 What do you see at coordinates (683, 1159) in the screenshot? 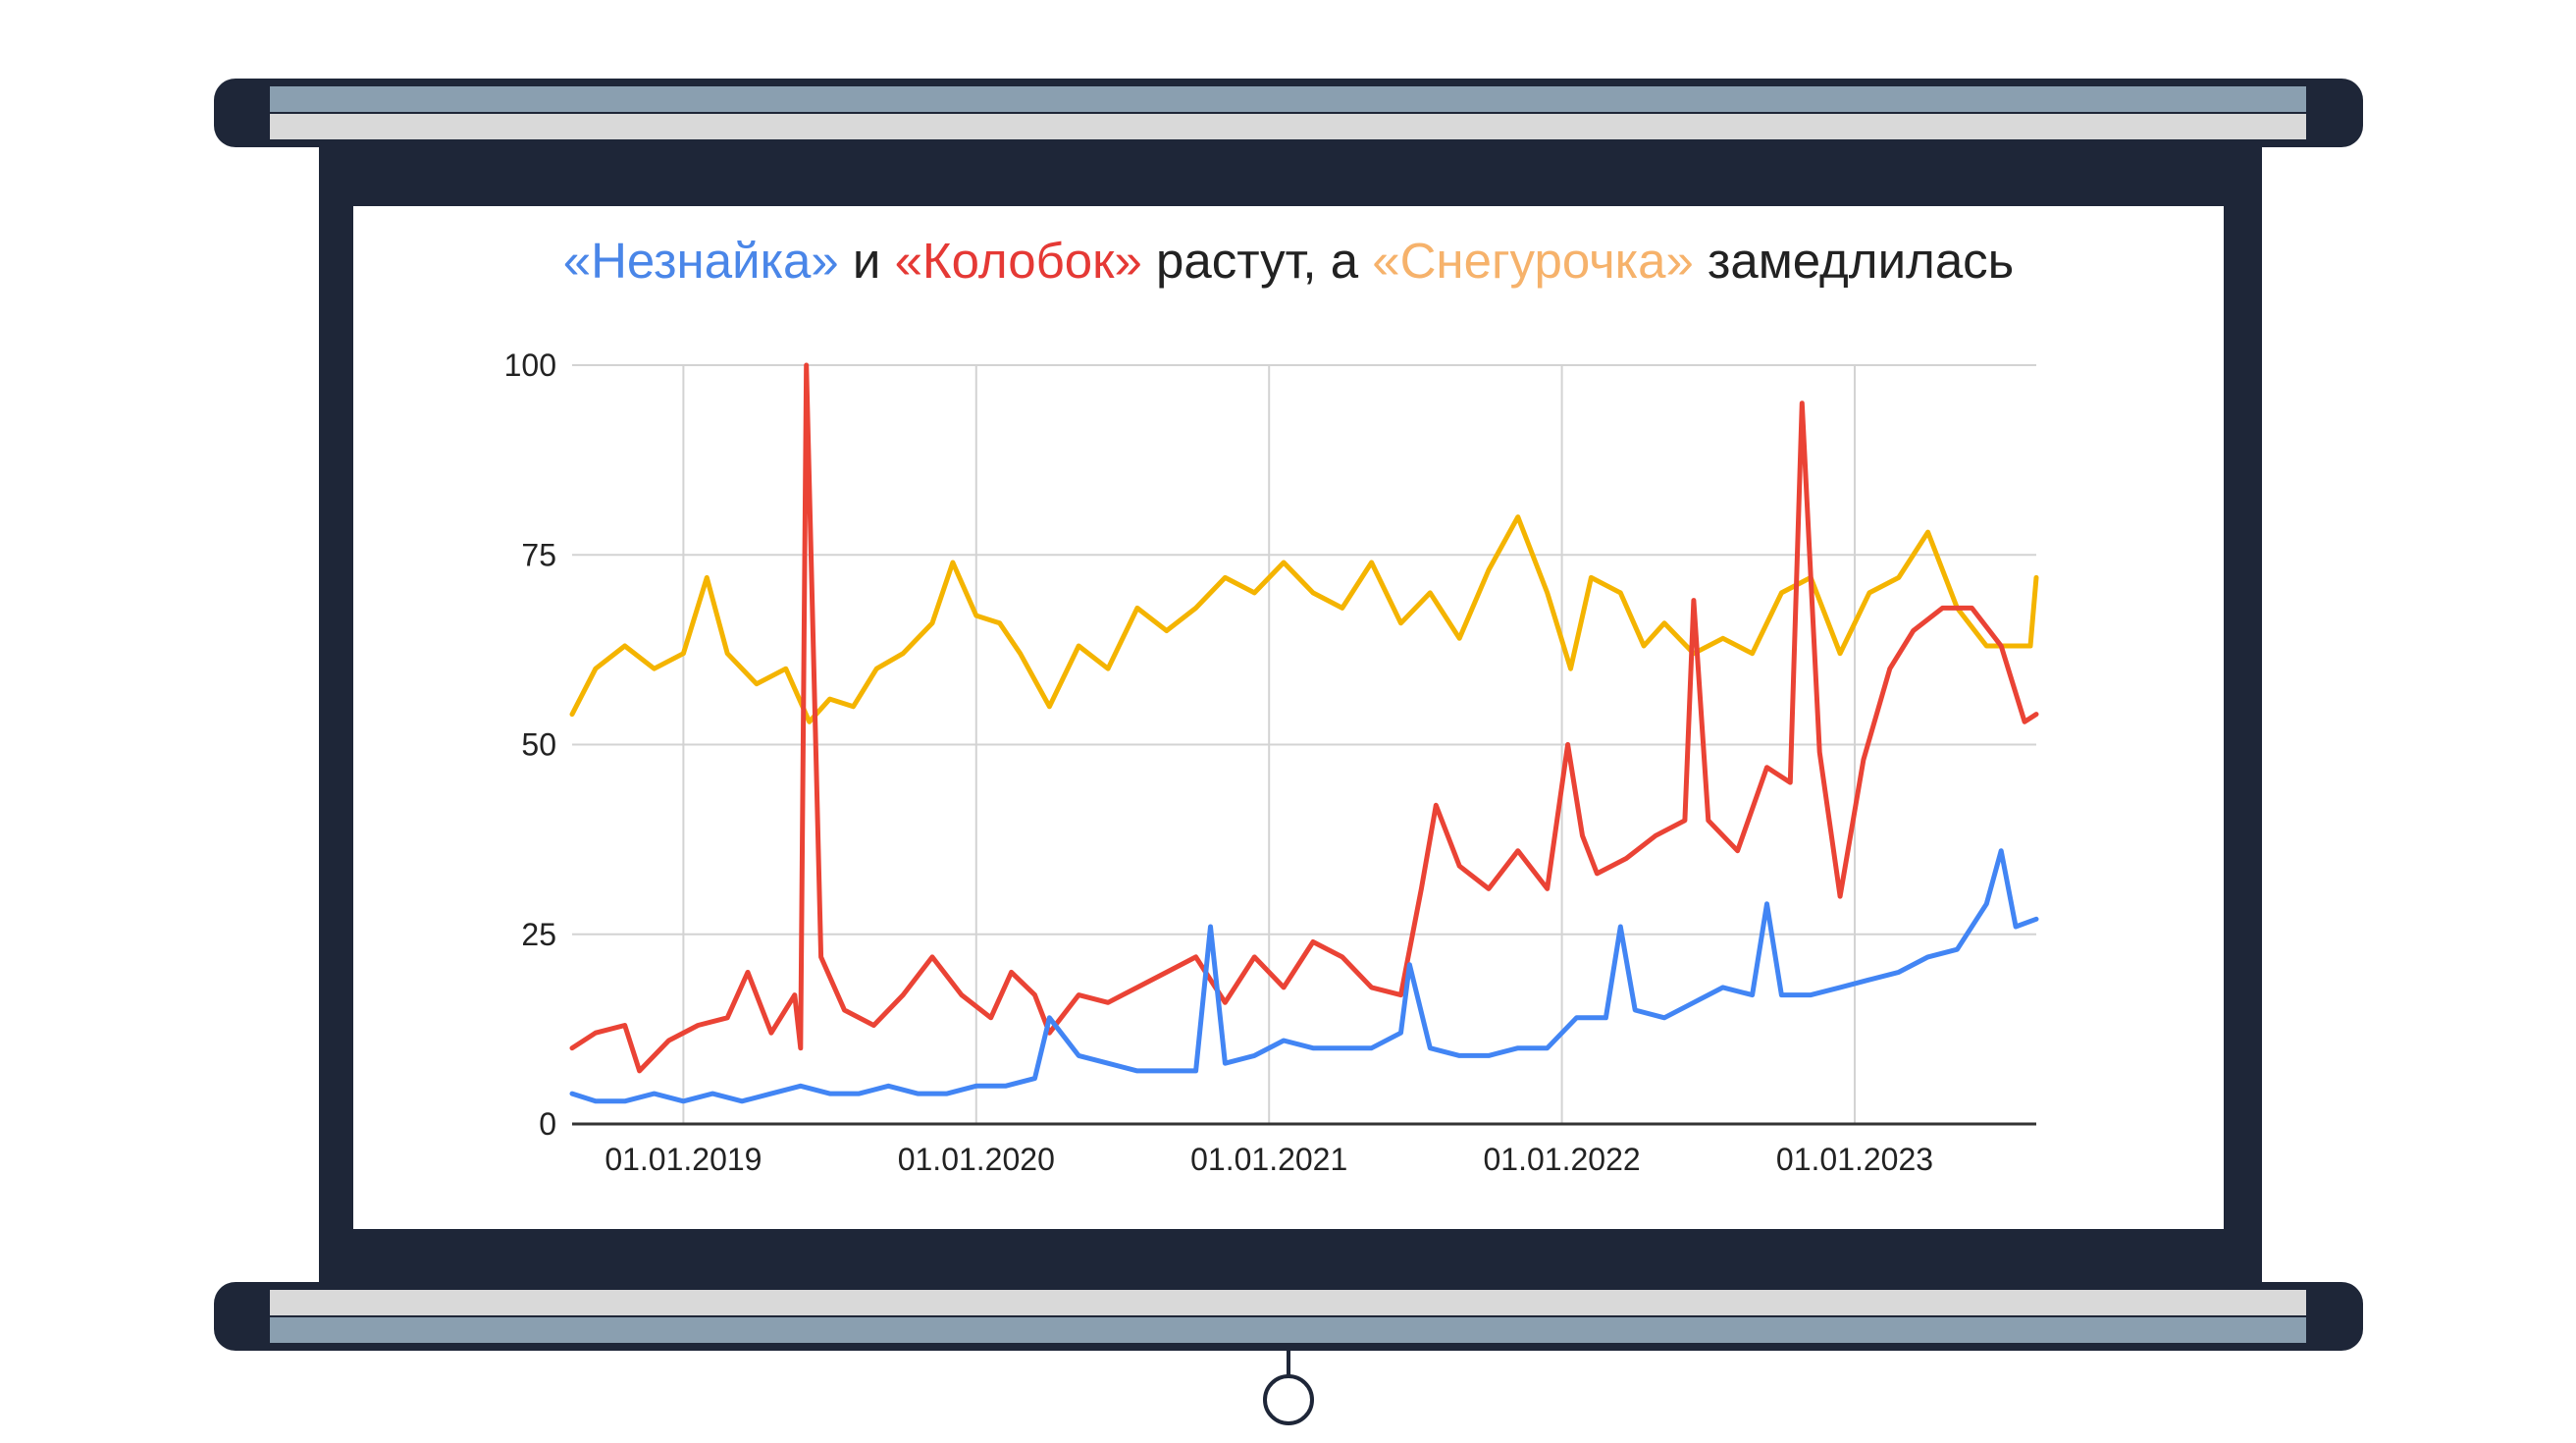
I see `x-tick-label: 01.01.2019` at bounding box center [683, 1159].